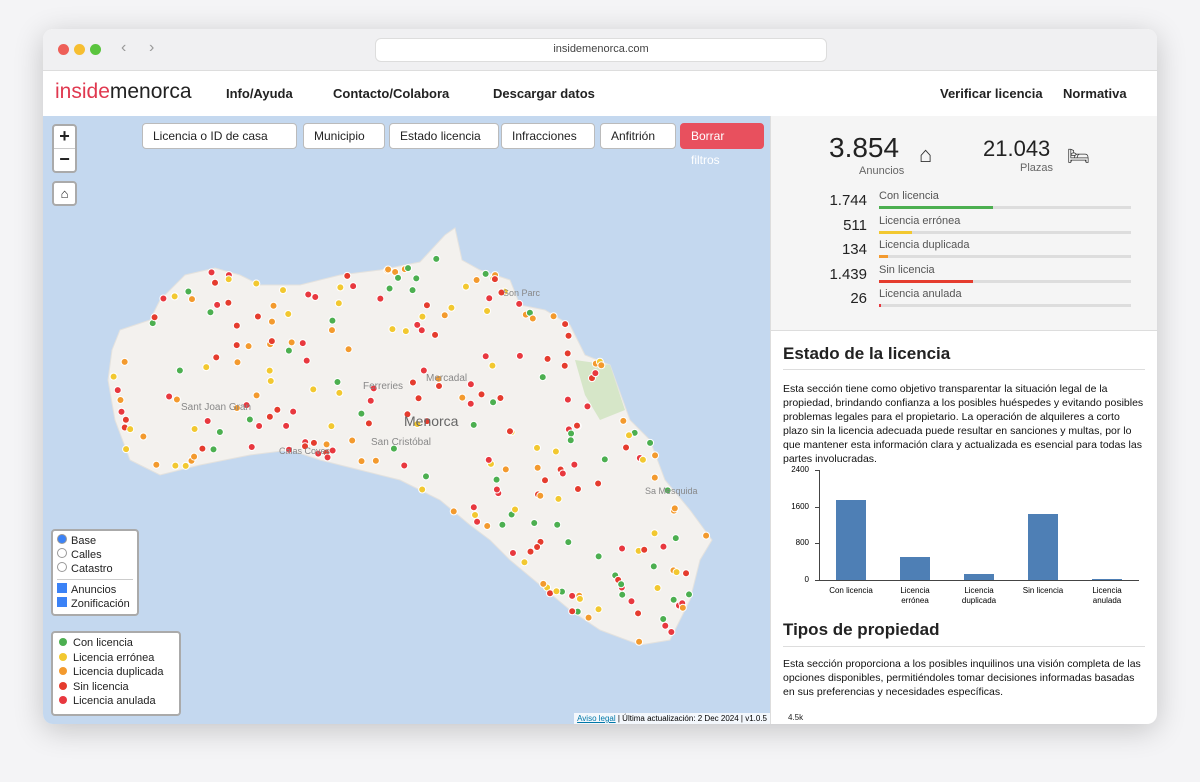 The height and width of the screenshot is (782, 1200). I want to click on search-input: Licencia o ID de casa, so click(219, 136).